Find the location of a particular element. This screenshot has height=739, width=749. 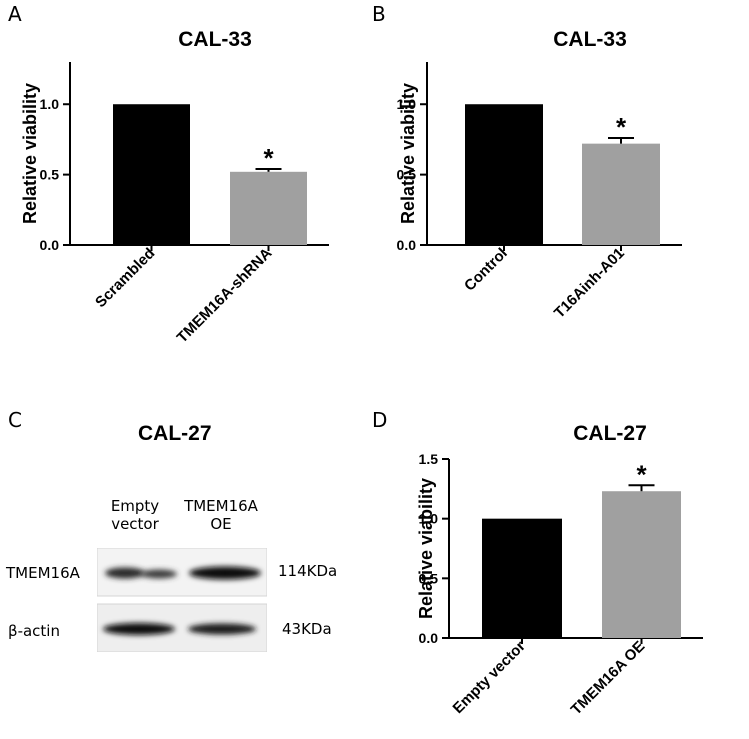

x-tick-label: TMEM16A OE is located at coordinates (608, 678).